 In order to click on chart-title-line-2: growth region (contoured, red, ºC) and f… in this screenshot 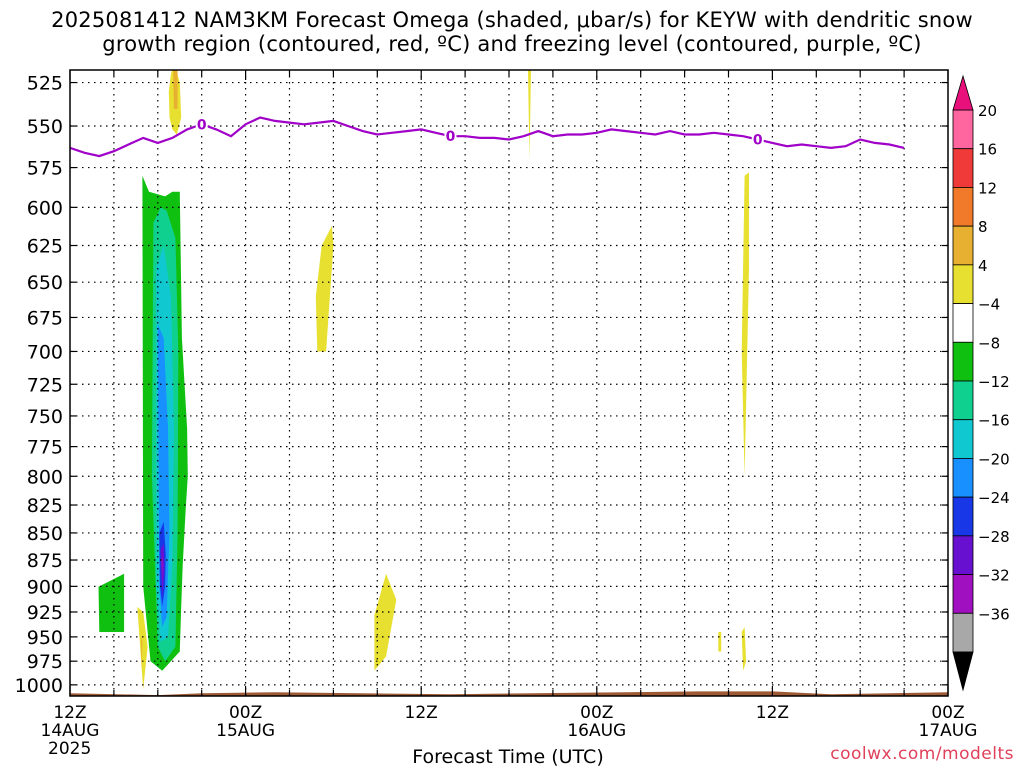, I will do `click(512, 44)`.